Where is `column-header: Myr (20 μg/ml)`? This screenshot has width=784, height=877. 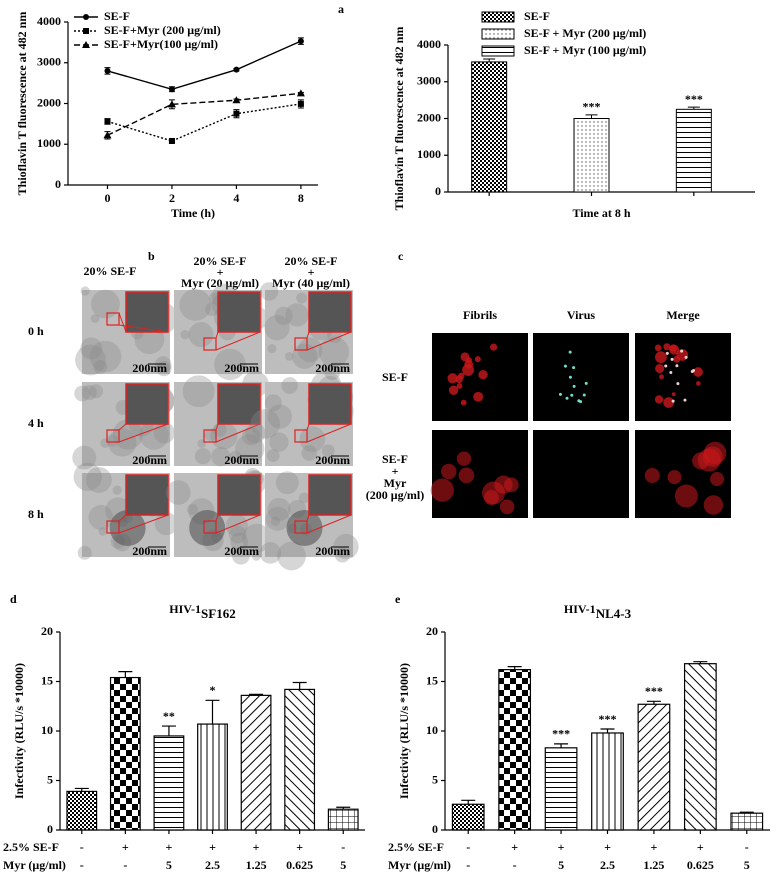 column-header: Myr (20 μg/ml) is located at coordinates (220, 283).